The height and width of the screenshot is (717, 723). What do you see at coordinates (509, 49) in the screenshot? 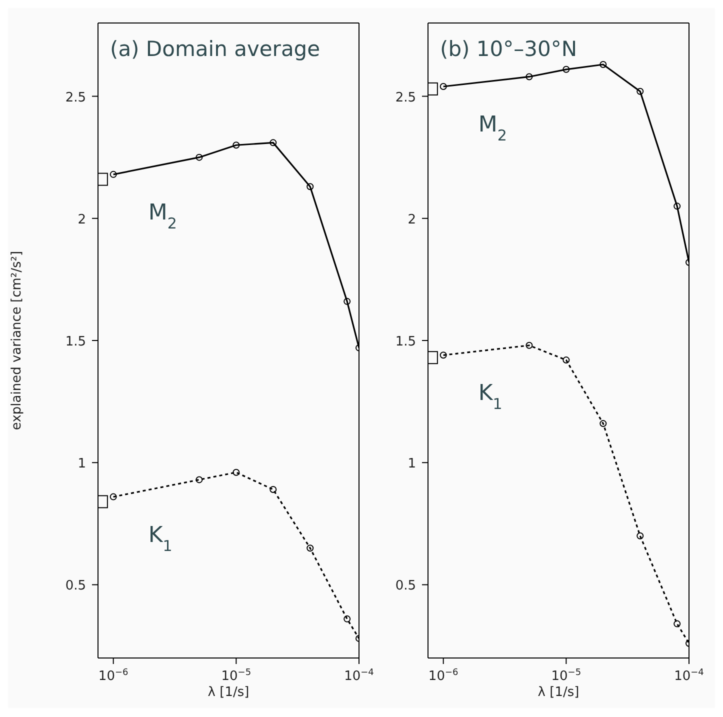
I see `text: (b) 10°–30°N` at bounding box center [509, 49].